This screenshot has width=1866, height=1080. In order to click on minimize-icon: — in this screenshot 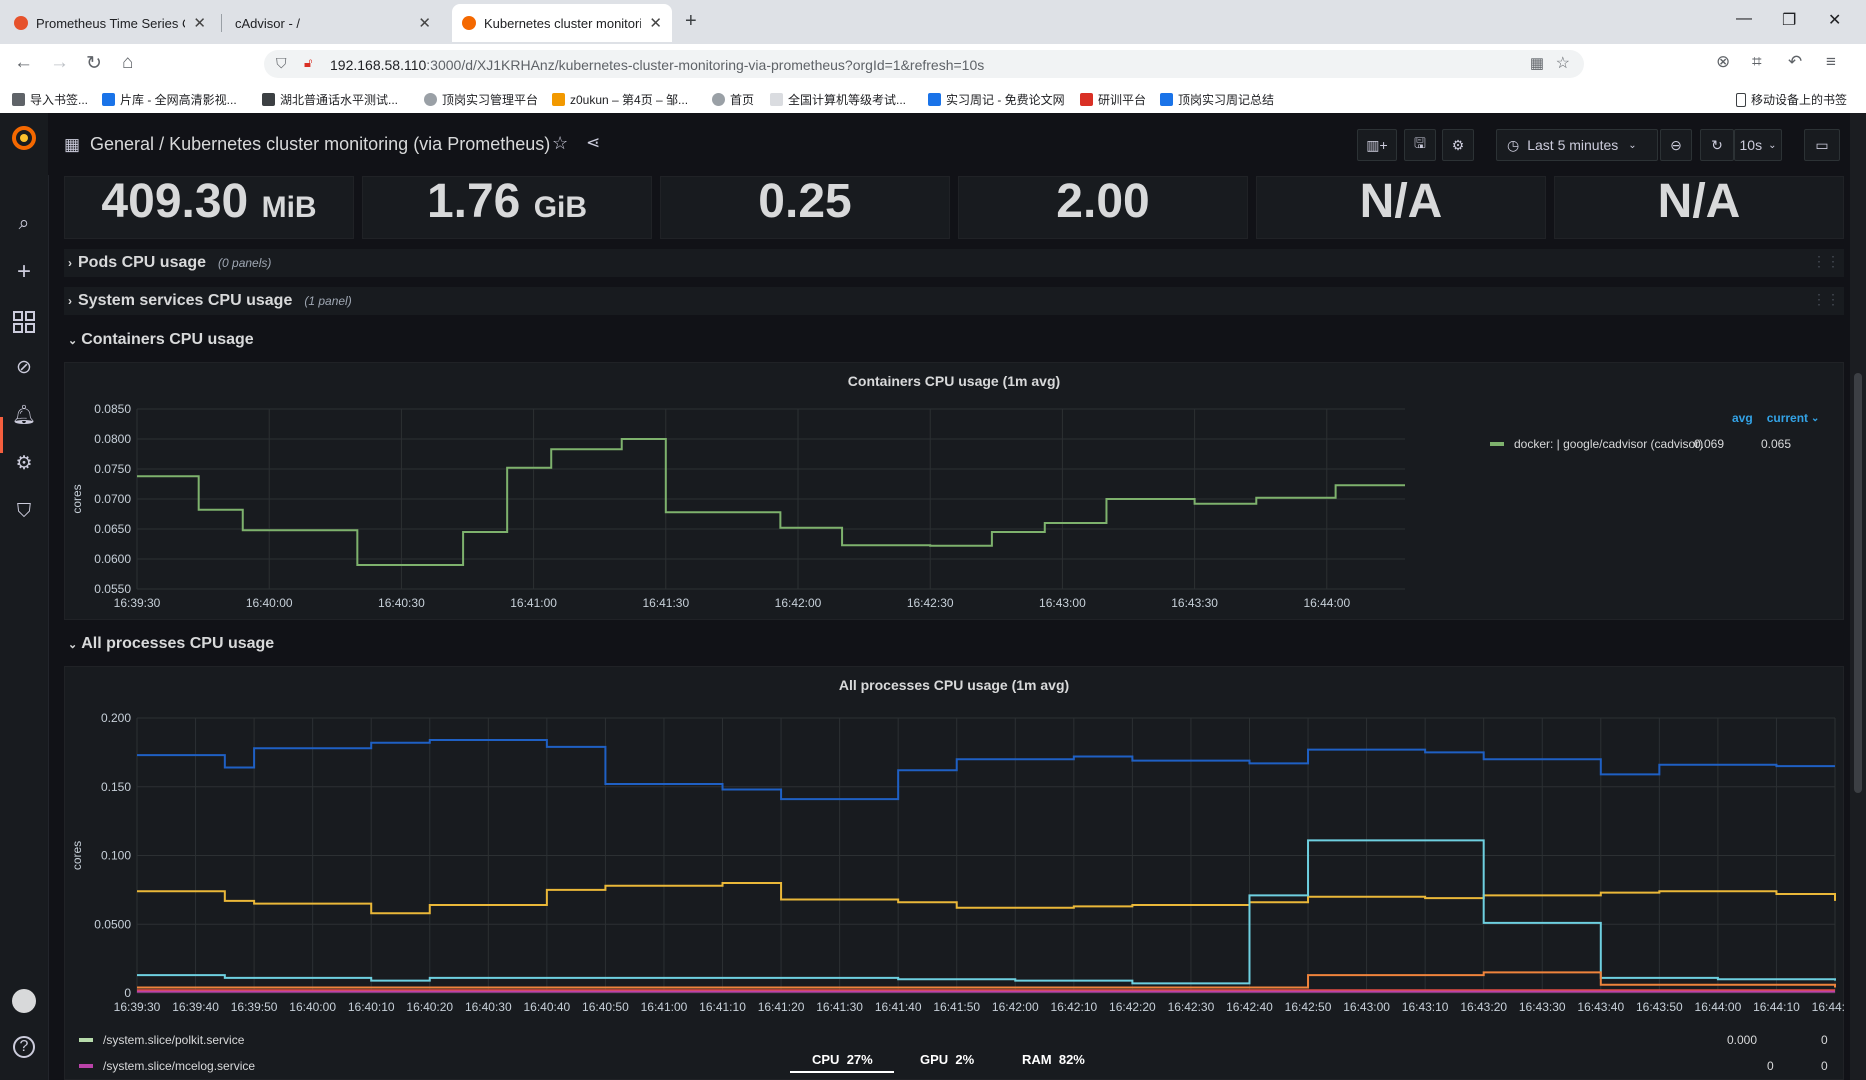, I will do `click(1744, 18)`.